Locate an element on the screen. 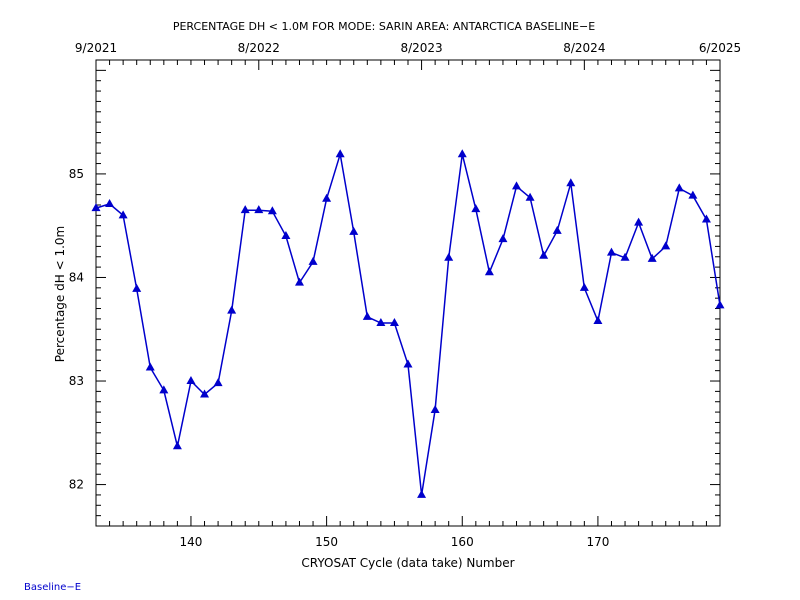  y-tick-label: 85 is located at coordinates (76, 174).